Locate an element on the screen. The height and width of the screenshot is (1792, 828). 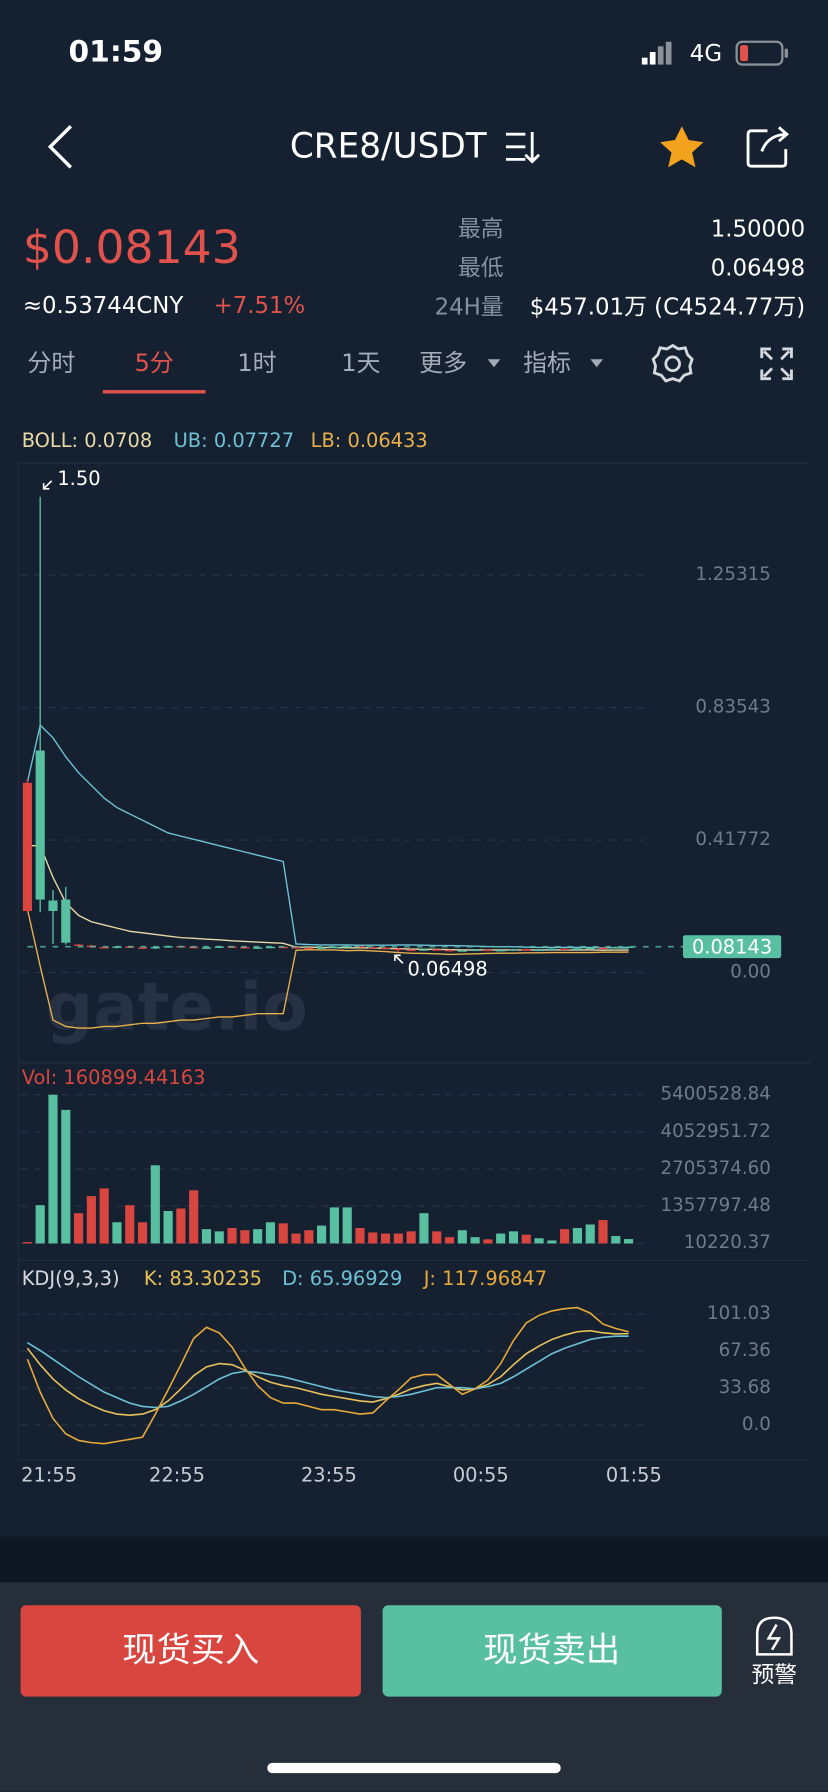
alert-label: 预警 is located at coordinates (774, 1676).